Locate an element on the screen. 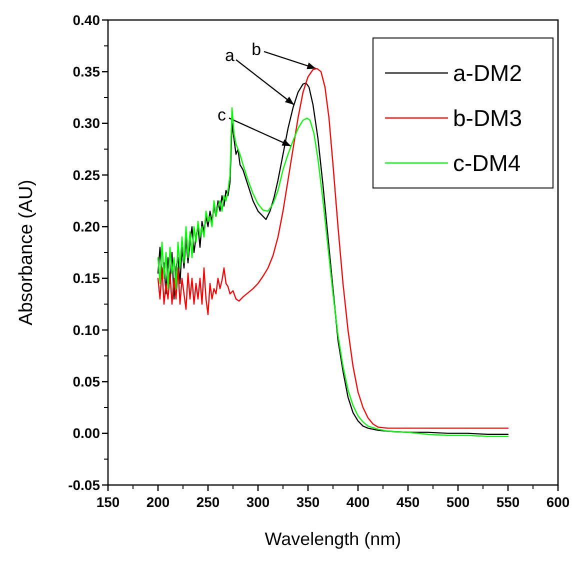 This screenshot has height=562, width=572. y-tick-label: 0.25 is located at coordinates (86, 174).